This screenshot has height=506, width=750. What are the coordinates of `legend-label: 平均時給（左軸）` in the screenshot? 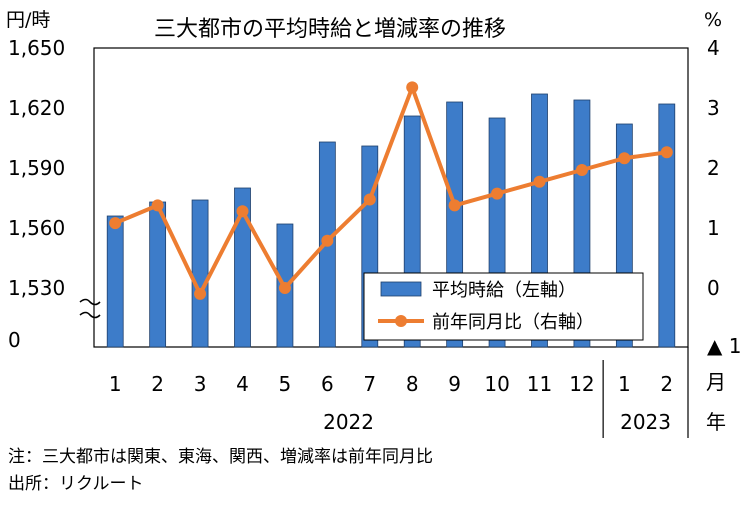 It's located at (504, 290).